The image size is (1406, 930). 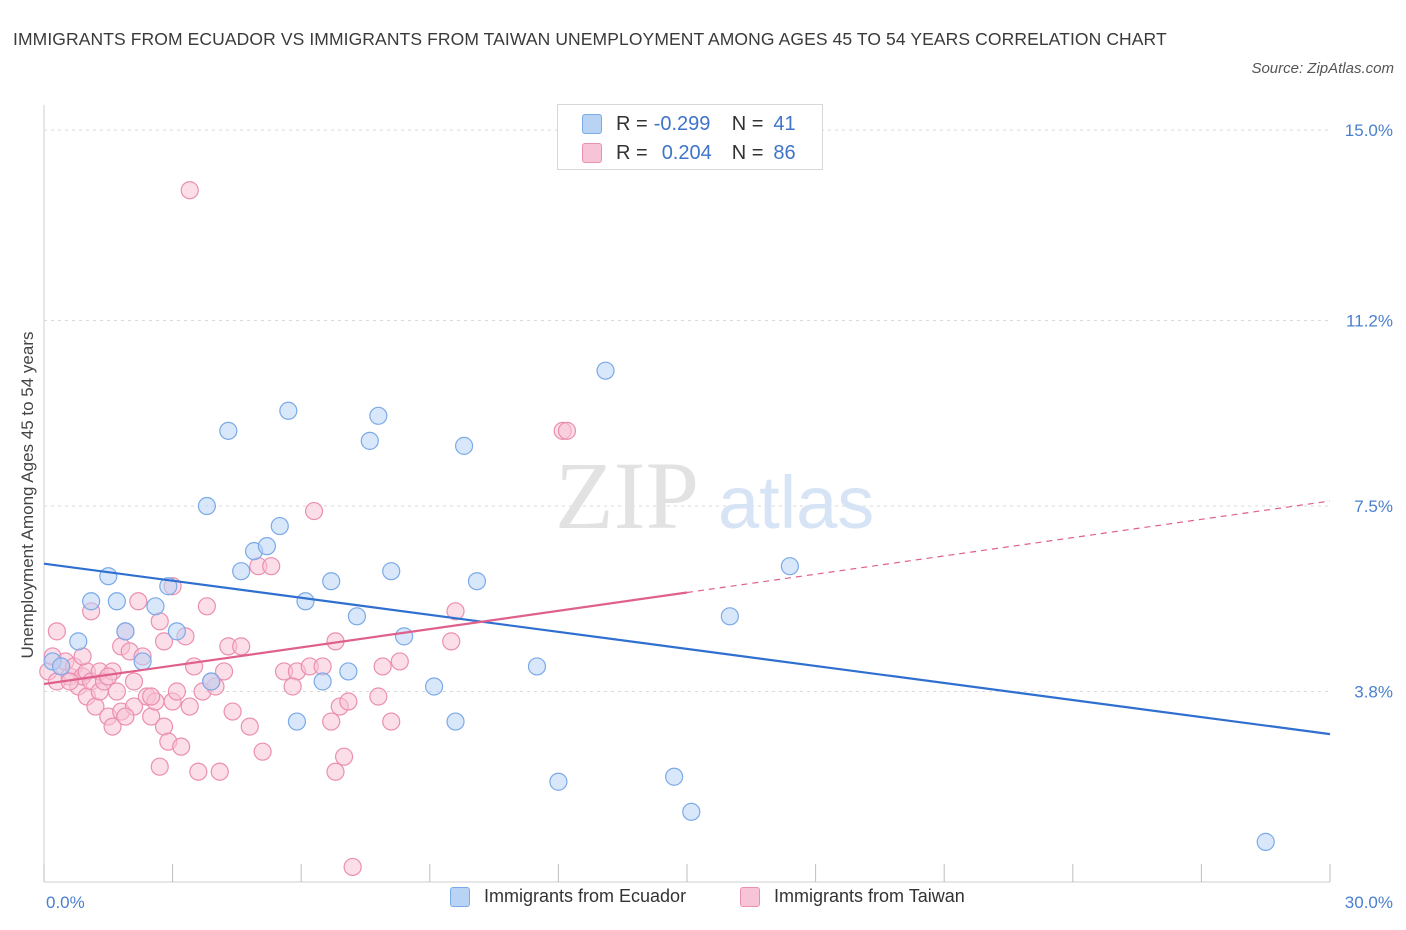 I want to click on x-tick-labels: 0.0% 30.0%, so click(x=719, y=902).